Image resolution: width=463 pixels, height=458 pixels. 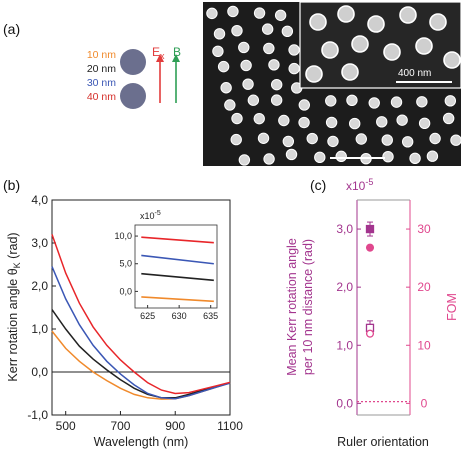 I want to click on y-tick-label: 4,0, so click(x=39, y=200).